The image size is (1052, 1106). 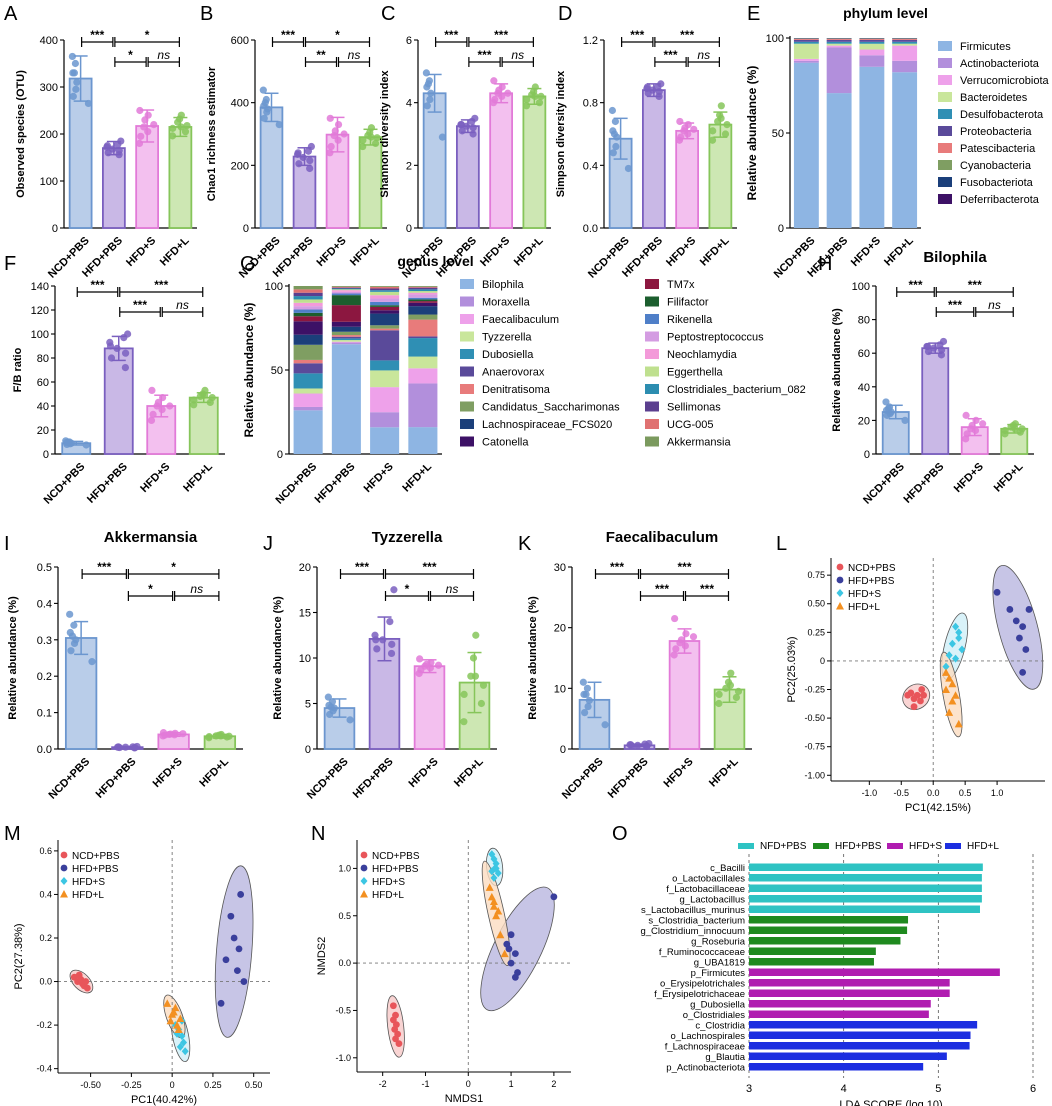 I want to click on stack-segment-Desulfobacterota, so click(x=839, y=42).